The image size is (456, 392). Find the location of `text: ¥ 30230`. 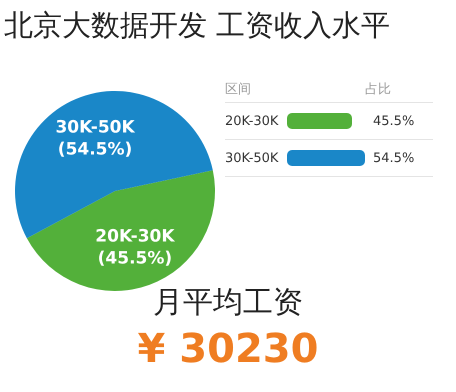

text: ¥ 30230 is located at coordinates (228, 349).